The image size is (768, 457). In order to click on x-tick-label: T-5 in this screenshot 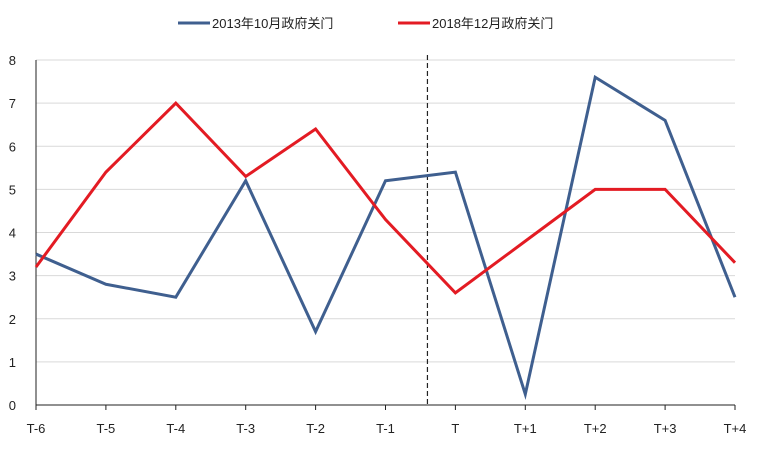, I will do `click(106, 428)`.